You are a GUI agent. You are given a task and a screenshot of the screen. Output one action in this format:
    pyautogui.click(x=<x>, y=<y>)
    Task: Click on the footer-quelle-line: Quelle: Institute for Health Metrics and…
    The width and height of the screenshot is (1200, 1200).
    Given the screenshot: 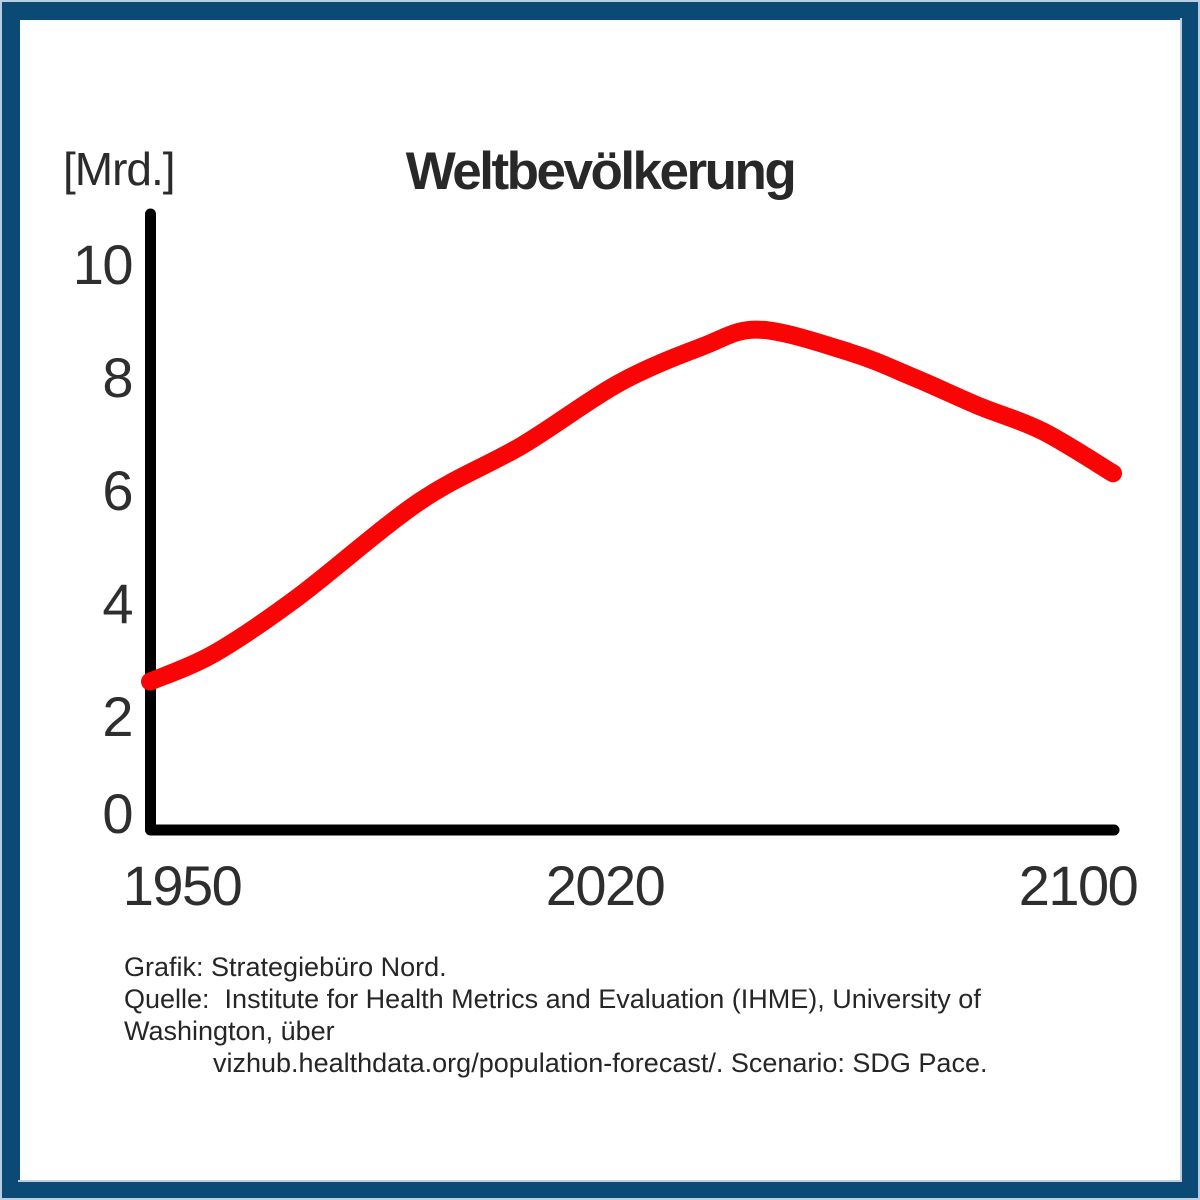 What is the action you would take?
    pyautogui.click(x=556, y=1015)
    